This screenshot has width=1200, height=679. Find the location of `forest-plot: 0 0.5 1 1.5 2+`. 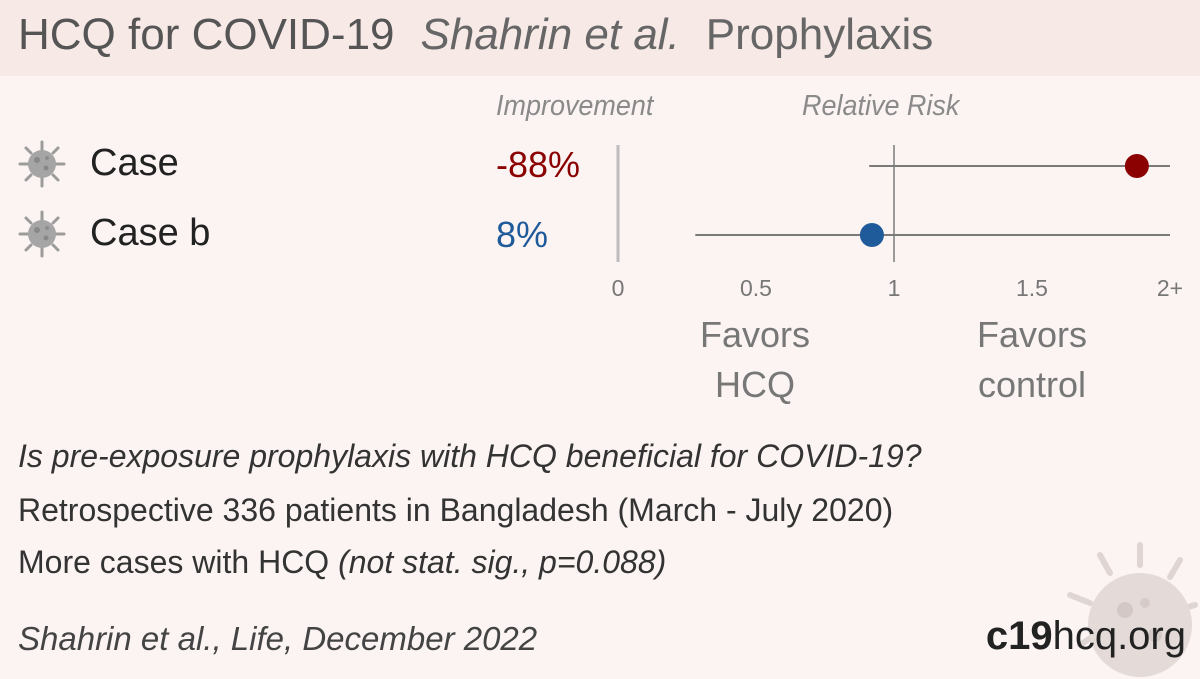

forest-plot: 0 0.5 1 1.5 2+ is located at coordinates (897, 223).